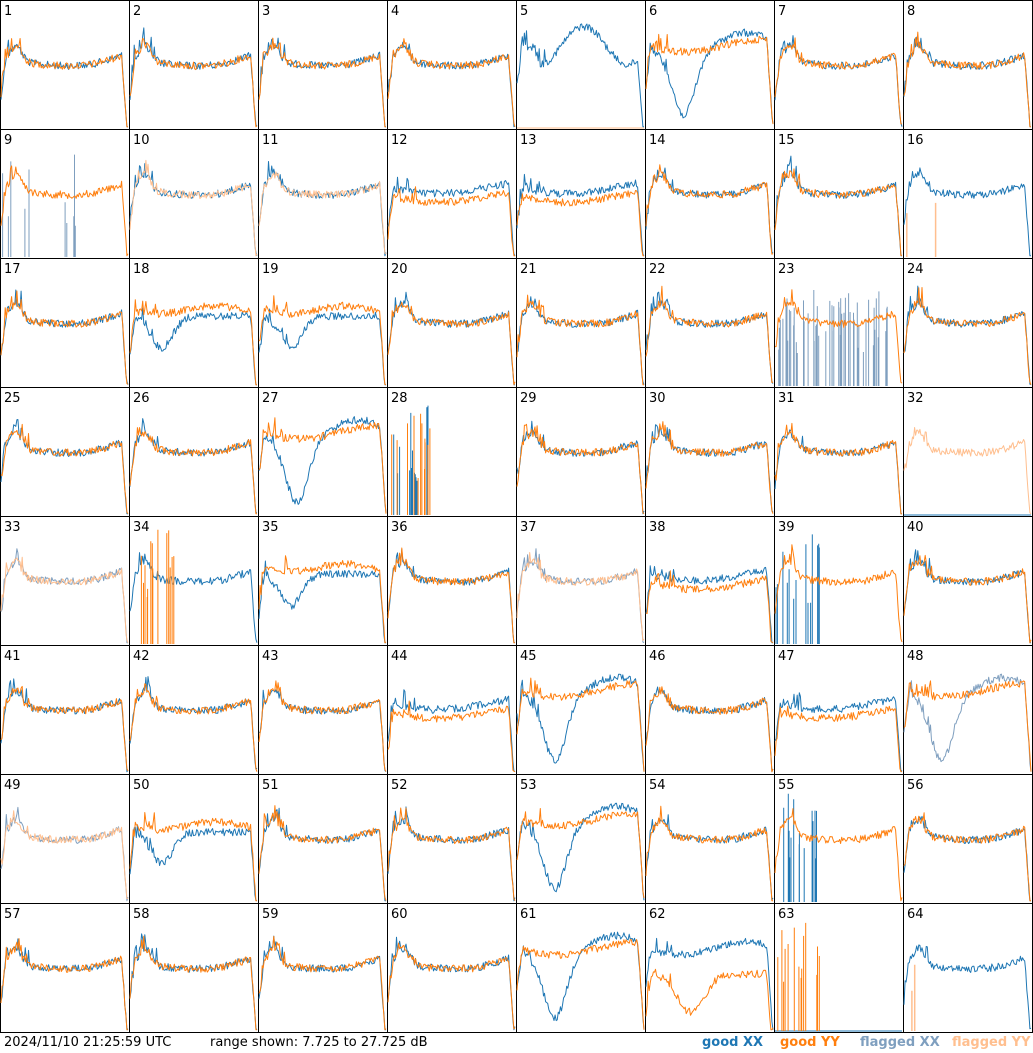 Image resolution: width=1033 pixels, height=1053 pixels. Describe the element at coordinates (395, 11) in the screenshot. I see `panel-number-4: 4` at that location.